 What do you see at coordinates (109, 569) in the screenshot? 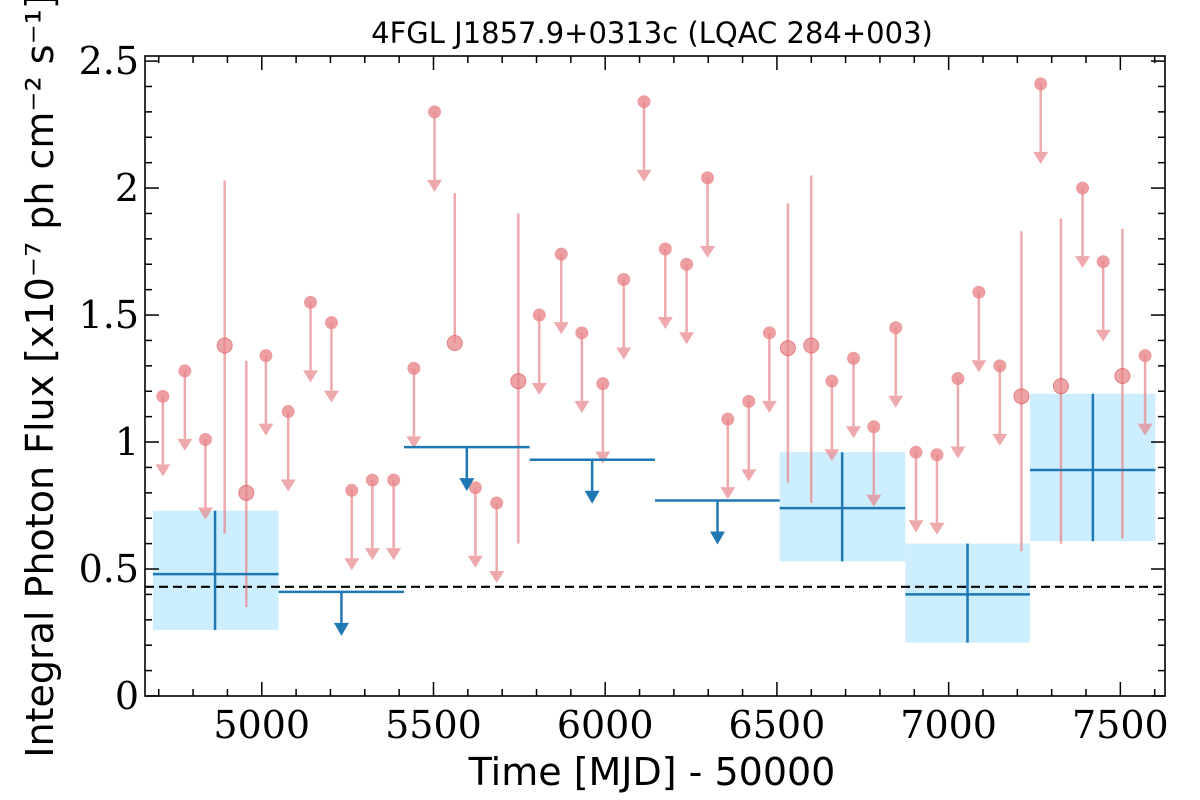
I see `y-tick-label: 0.5` at bounding box center [109, 569].